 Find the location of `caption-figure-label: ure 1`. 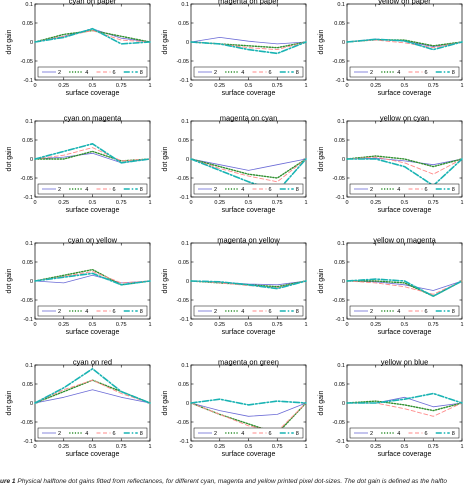

caption-figure-label: ure 1 is located at coordinates (8, 481).